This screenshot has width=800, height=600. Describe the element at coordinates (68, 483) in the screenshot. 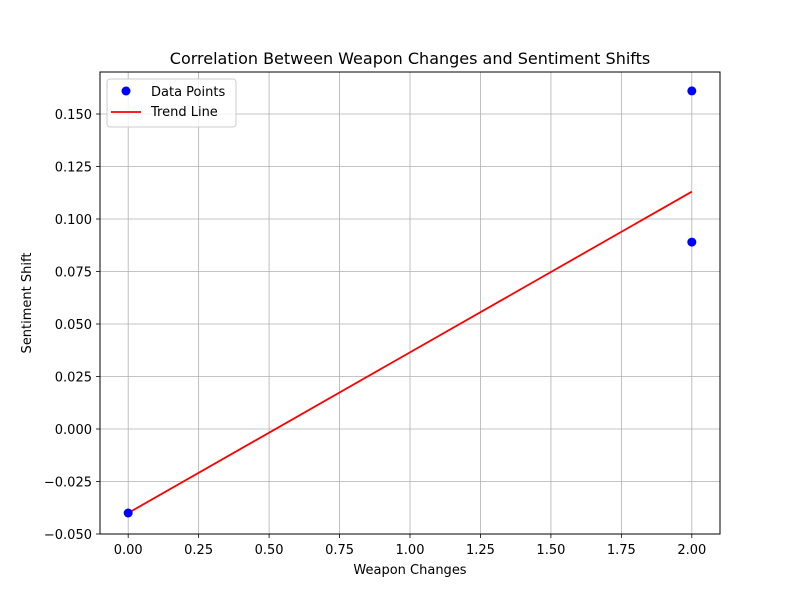

I see `y-tick-label: −0.025` at that location.